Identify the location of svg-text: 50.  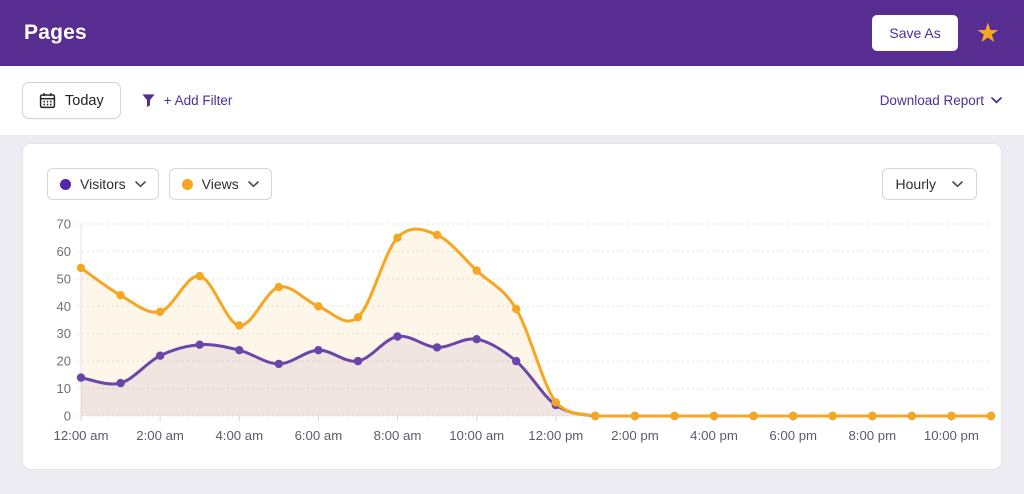
(64, 278).